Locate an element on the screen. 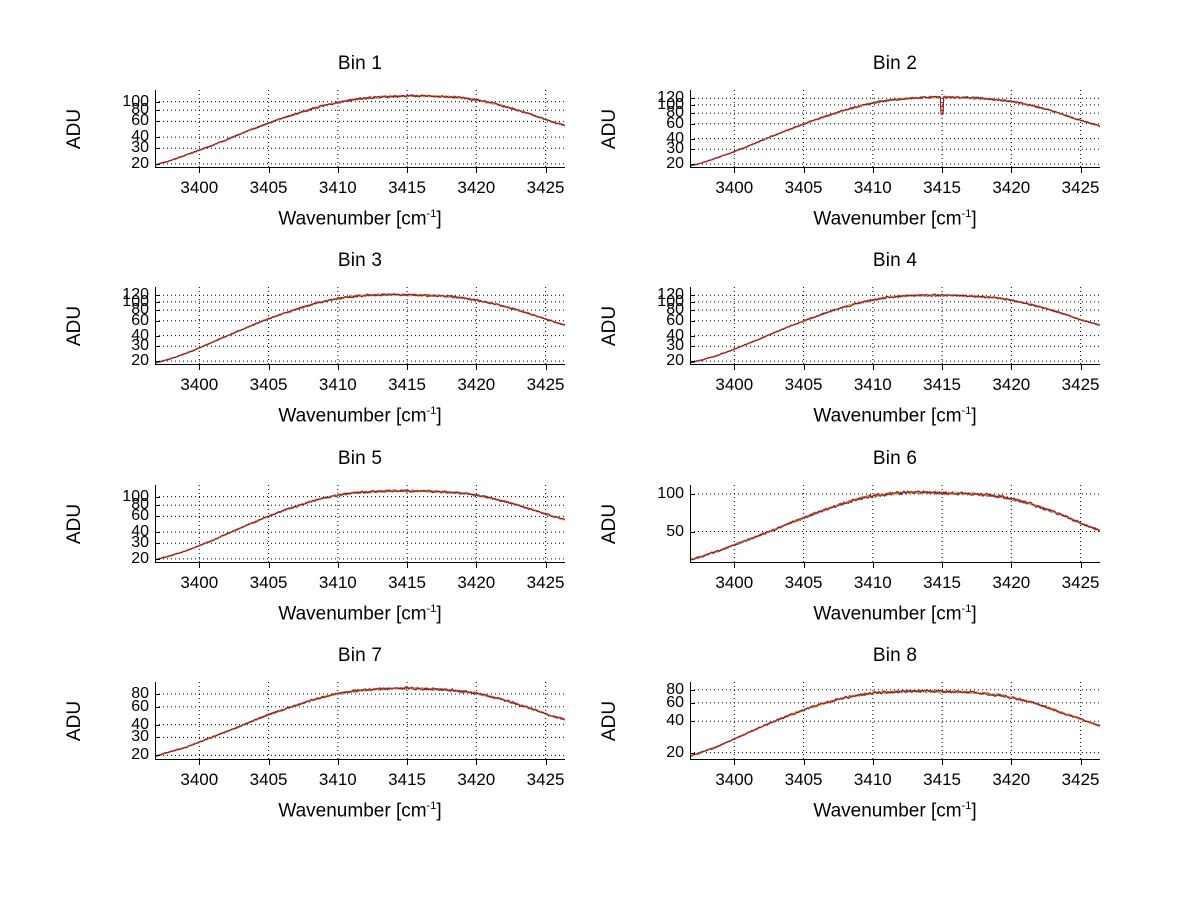 The height and width of the screenshot is (901, 1200). y-tick-label: 40 is located at coordinates (140, 724).